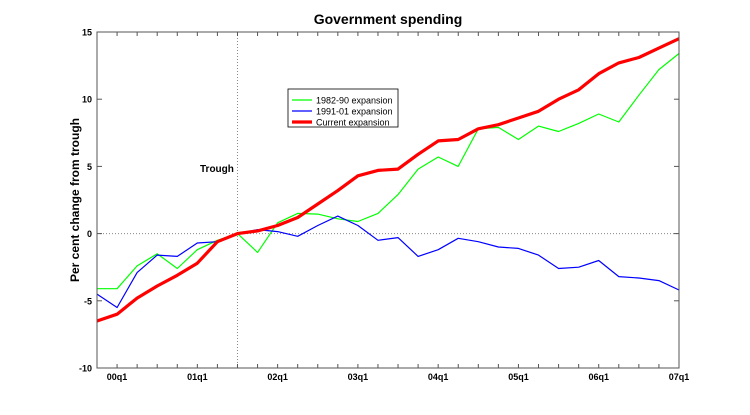 The width and height of the screenshot is (750, 415). Describe the element at coordinates (354, 101) in the screenshot. I see `legend-label: 1982-90 expansion` at that location.